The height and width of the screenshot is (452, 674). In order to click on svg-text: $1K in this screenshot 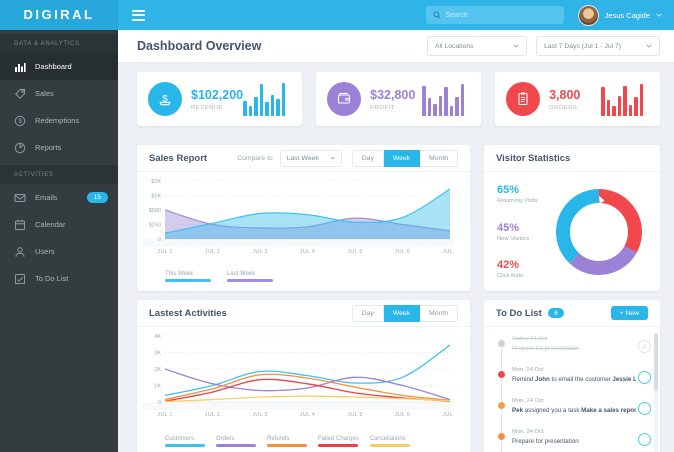, I will do `click(156, 197)`.